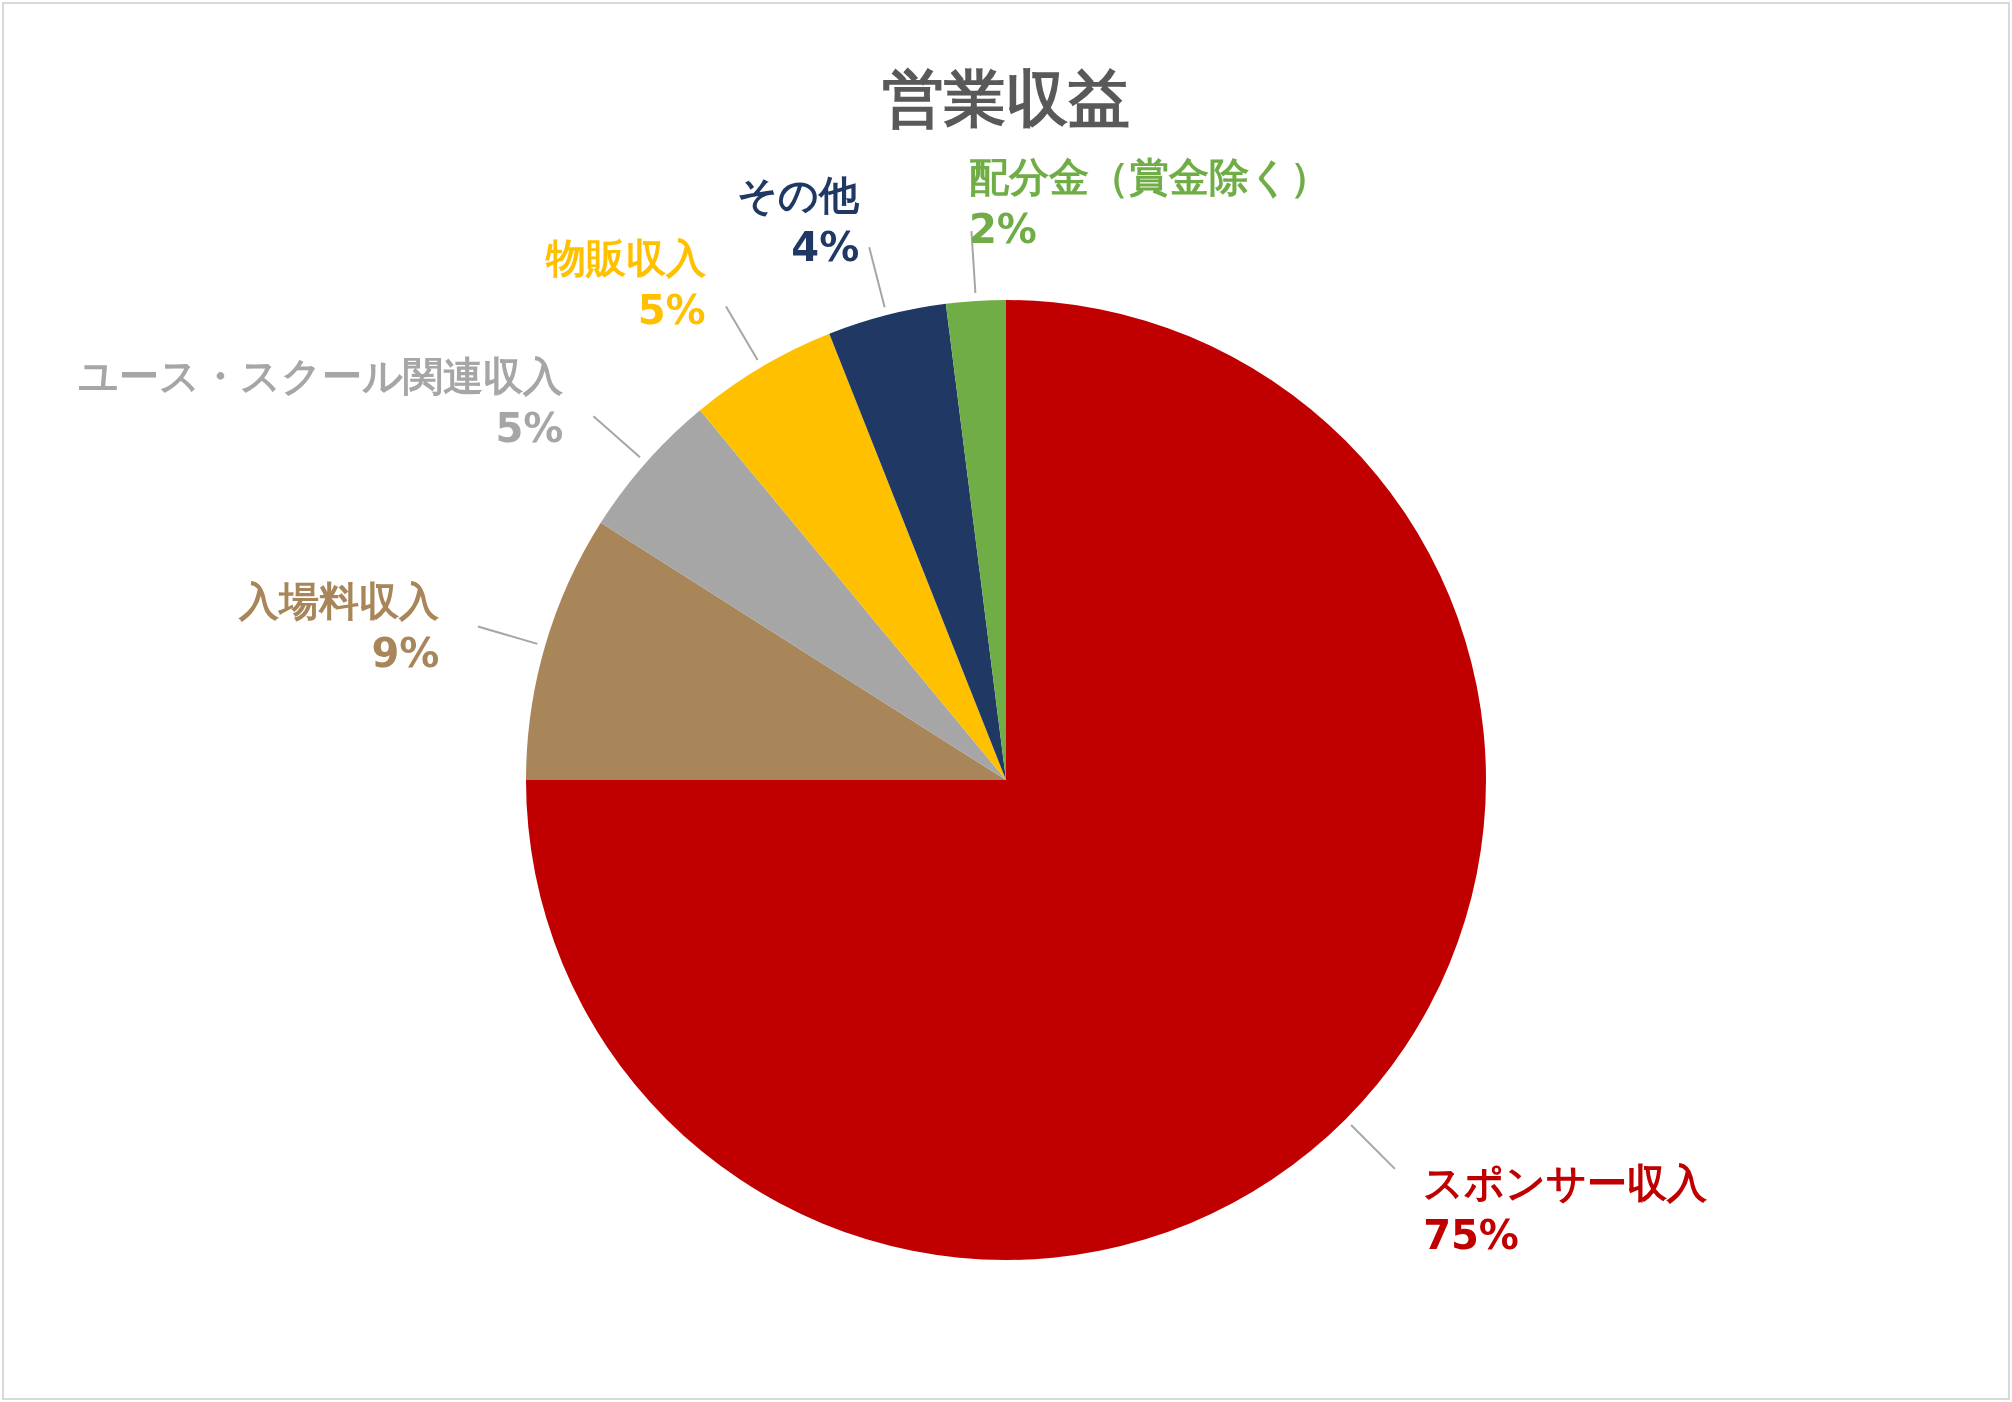 The width and height of the screenshot is (2012, 1402). Describe the element at coordinates (825, 246) in the screenshot. I see `data-label: 4%` at that location.